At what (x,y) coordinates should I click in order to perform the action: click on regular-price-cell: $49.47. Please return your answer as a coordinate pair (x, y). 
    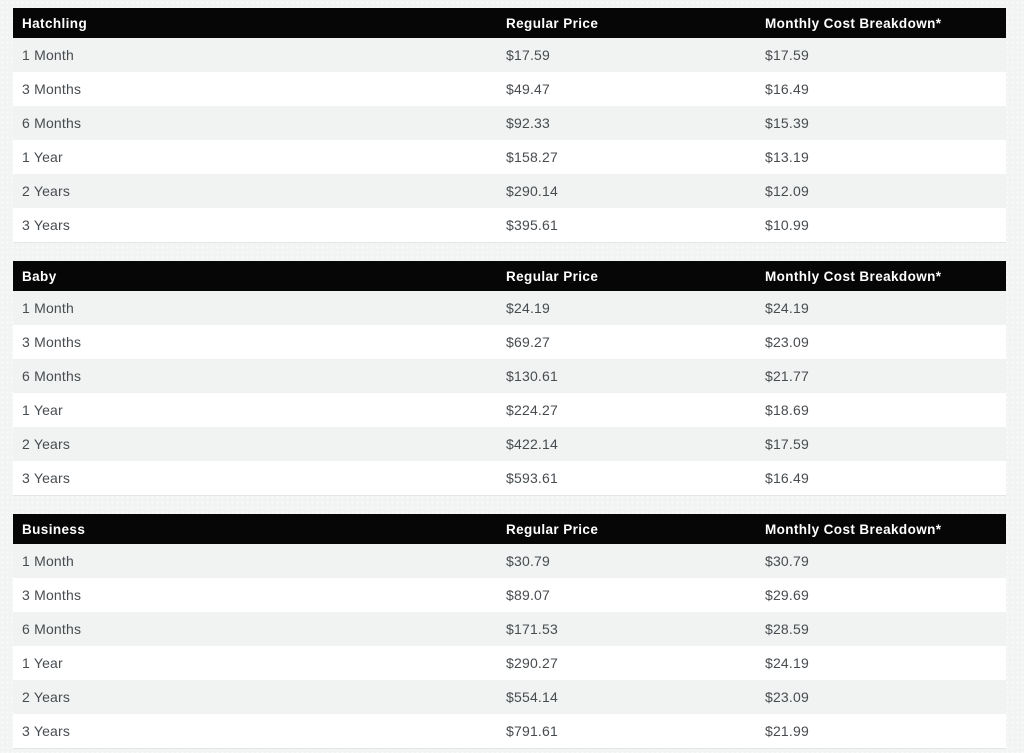
    Looking at the image, I should click on (528, 89).